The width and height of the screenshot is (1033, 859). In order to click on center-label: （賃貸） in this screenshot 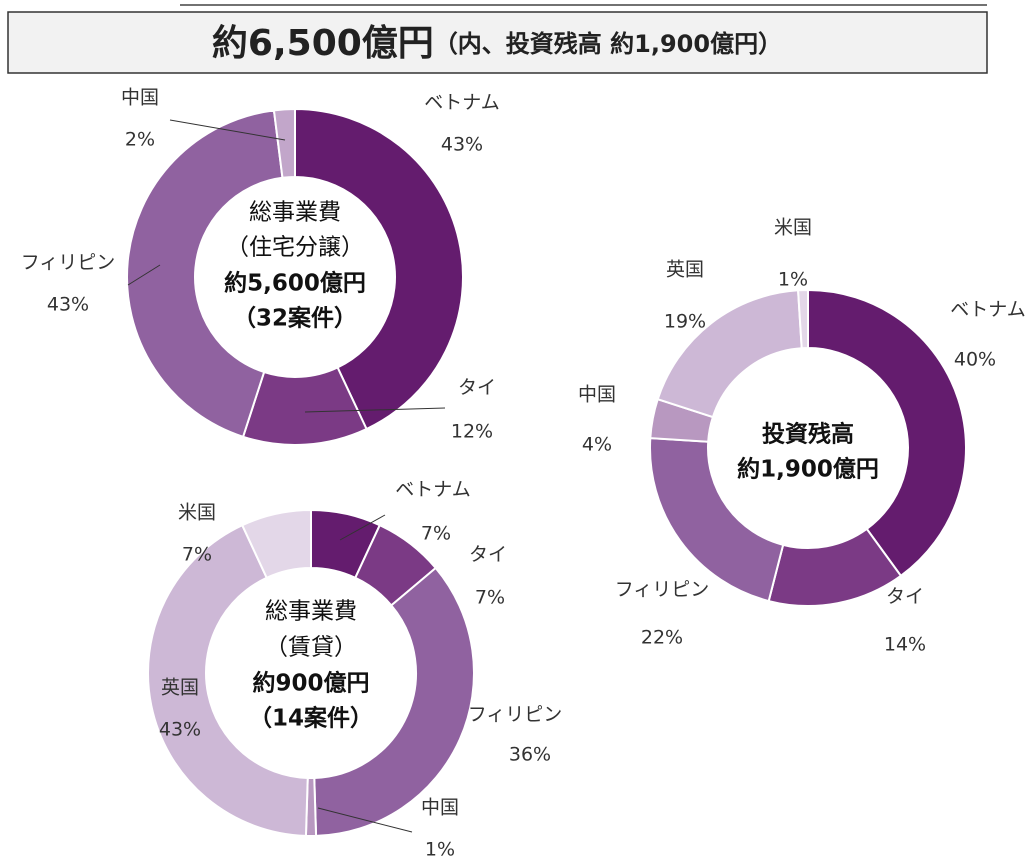, I will do `click(311, 648)`.